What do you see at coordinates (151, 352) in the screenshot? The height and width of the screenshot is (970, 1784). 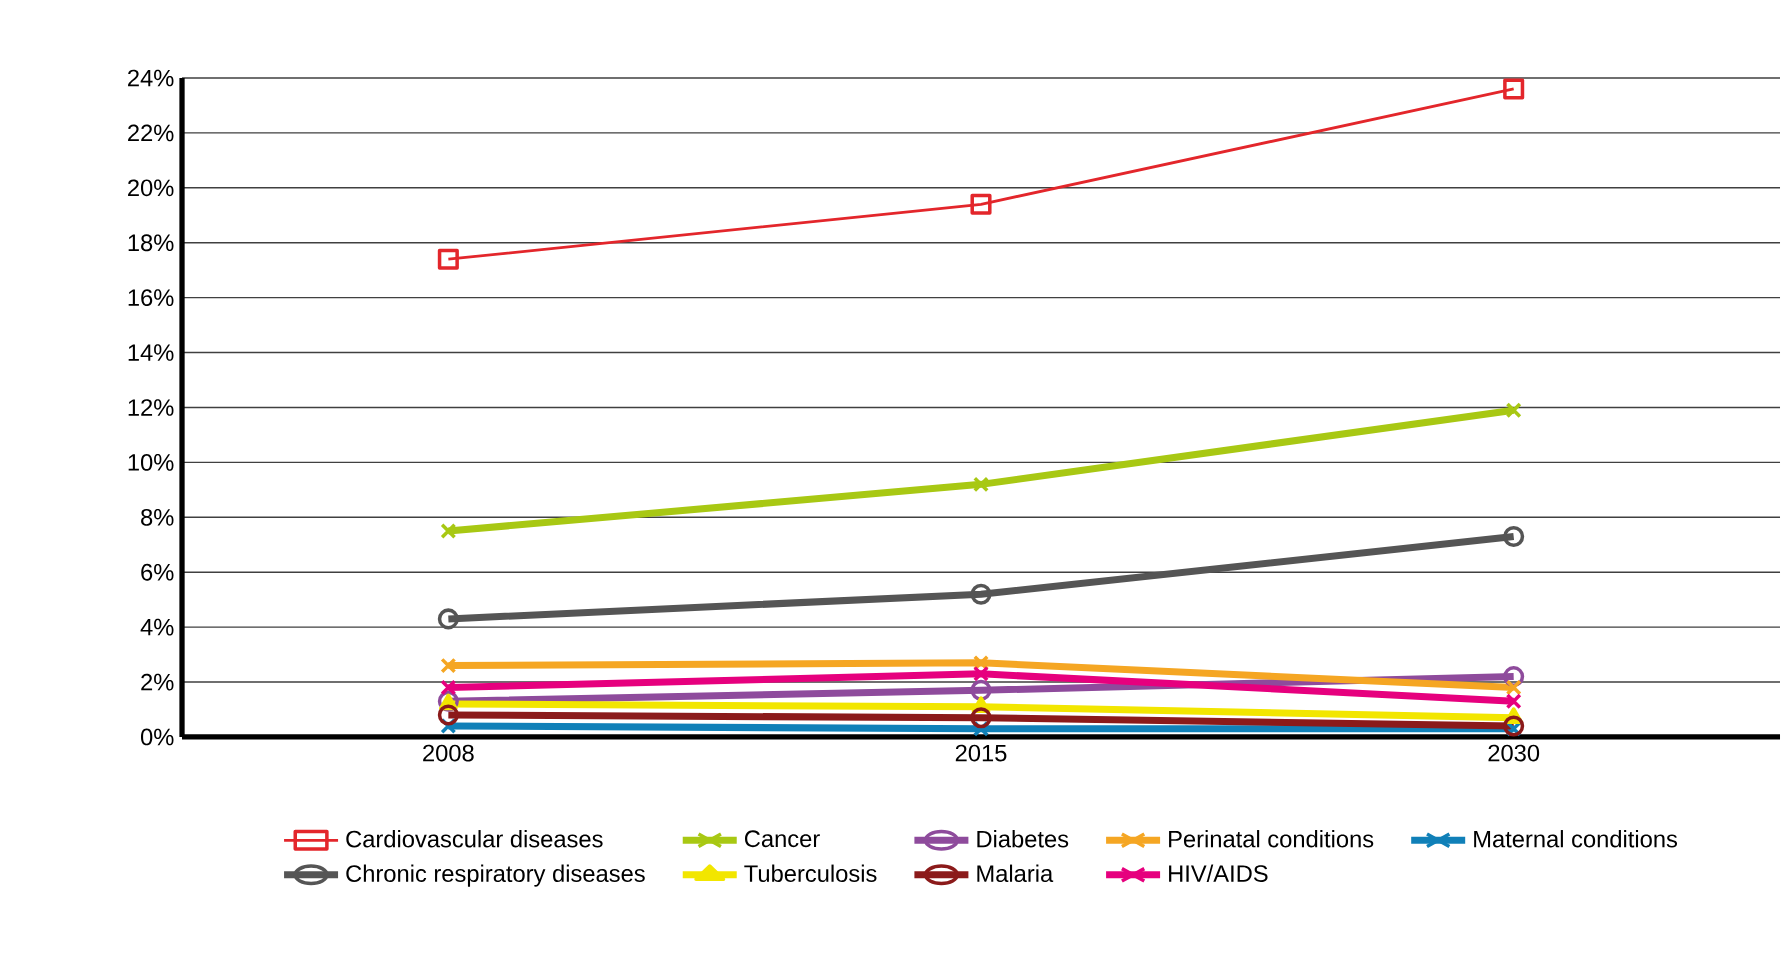 I see `y-tick-label: 14%` at bounding box center [151, 352].